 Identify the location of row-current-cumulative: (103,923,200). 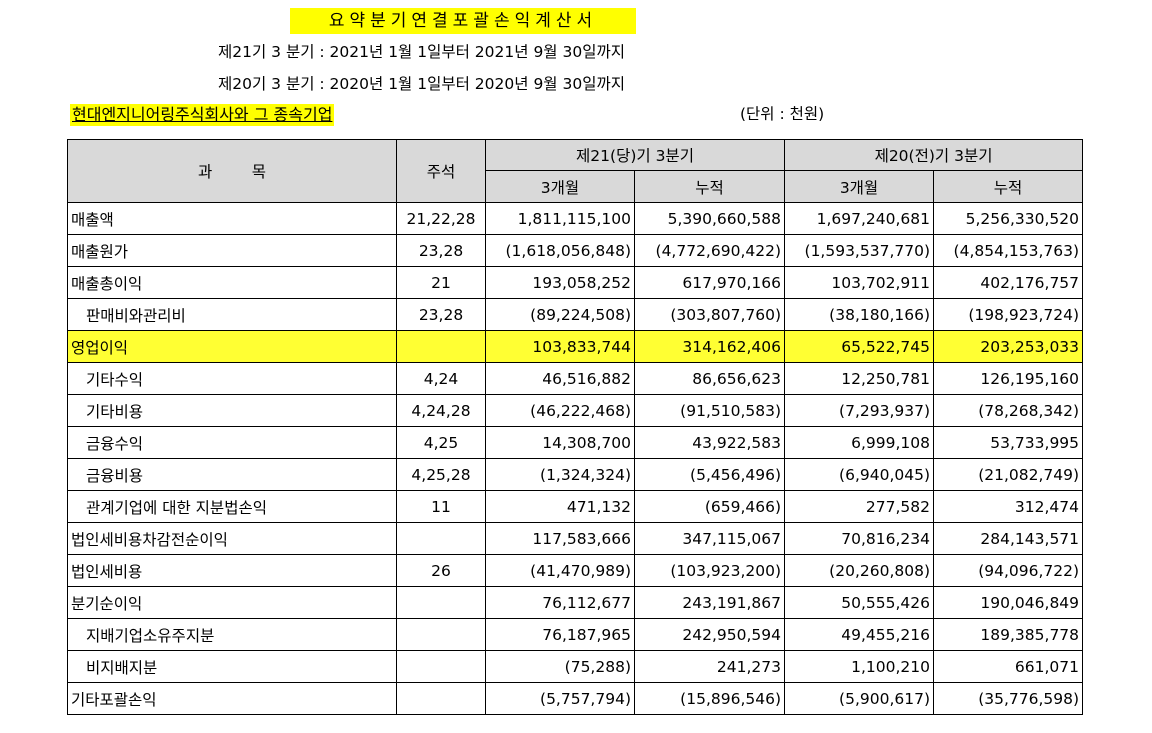
(709, 570).